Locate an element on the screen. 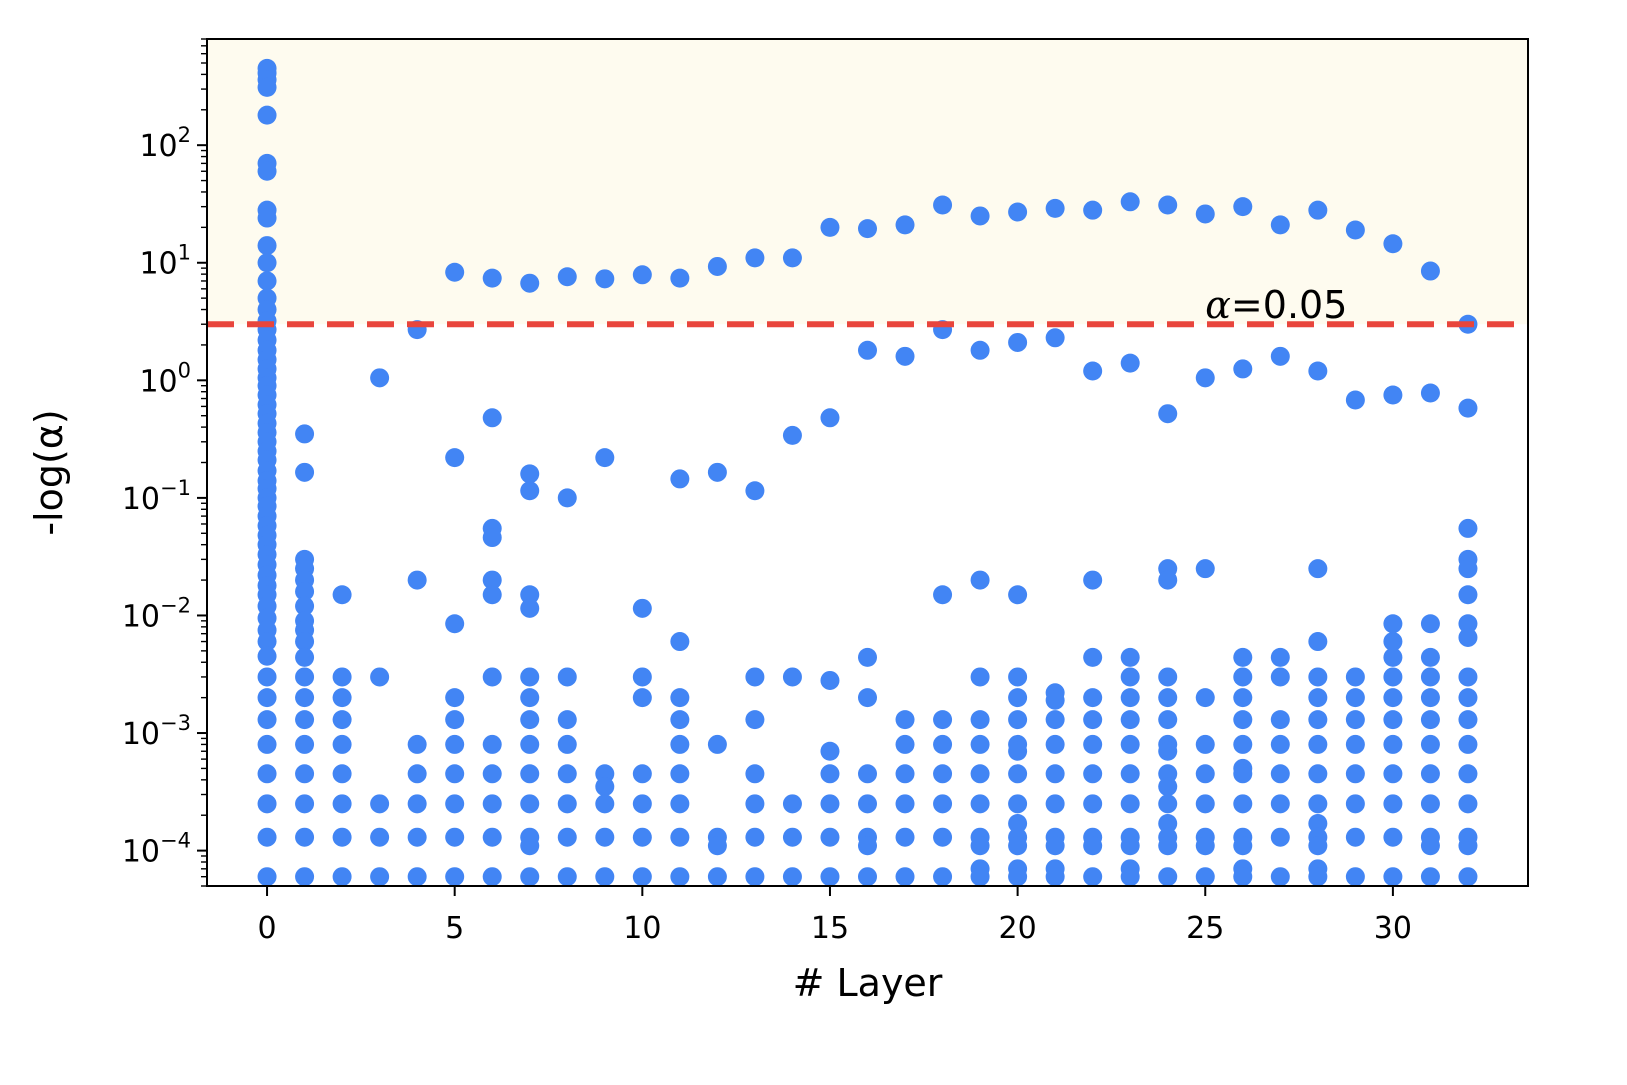 This screenshot has height=1085, width=1627. y-tick-label: 10⁰ is located at coordinates (165, 378).